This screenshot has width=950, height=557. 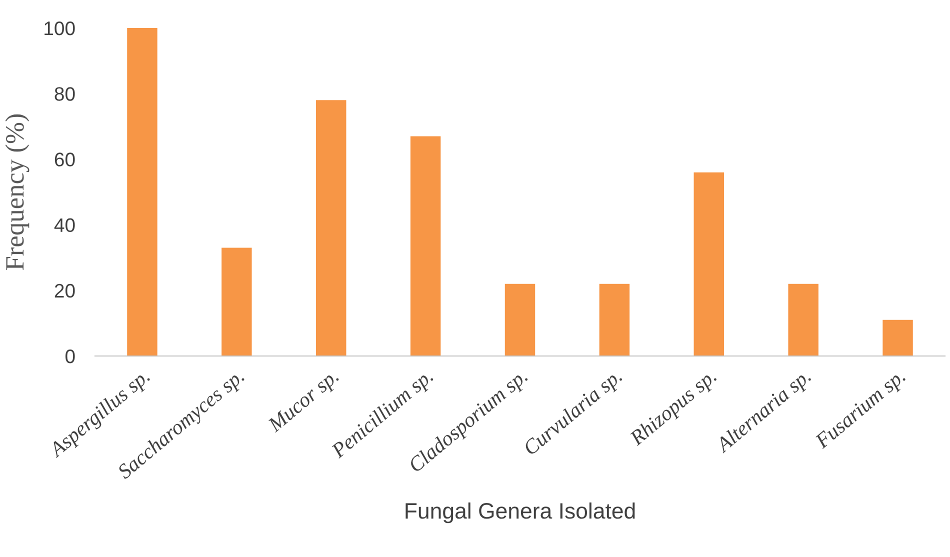 I want to click on y-axis-title: Frequency (%), so click(x=17, y=192).